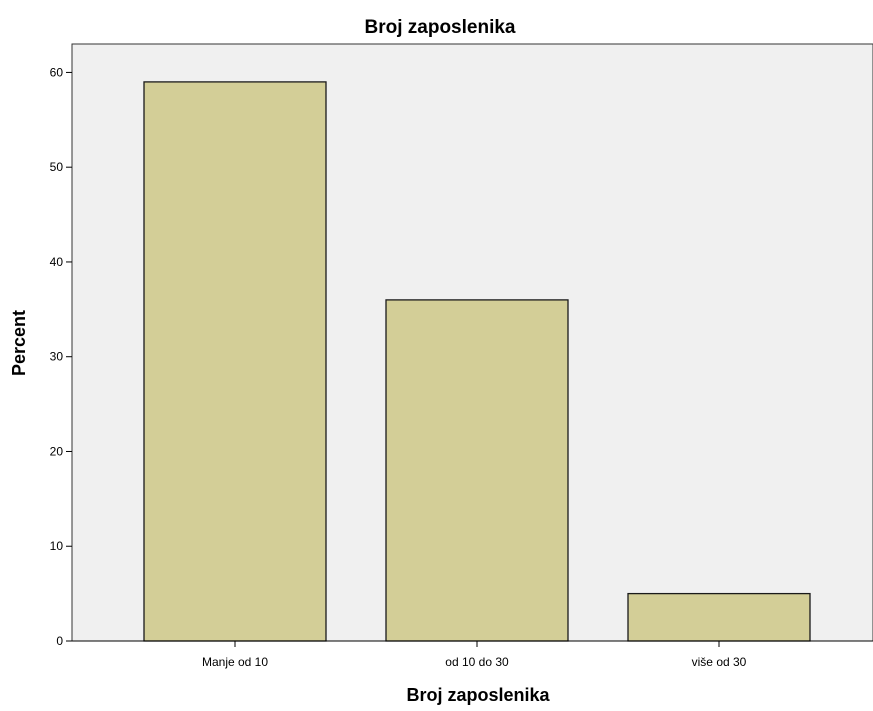 This screenshot has width=873, height=711. Describe the element at coordinates (57, 451) in the screenshot. I see `y-tick-label: 20` at that location.